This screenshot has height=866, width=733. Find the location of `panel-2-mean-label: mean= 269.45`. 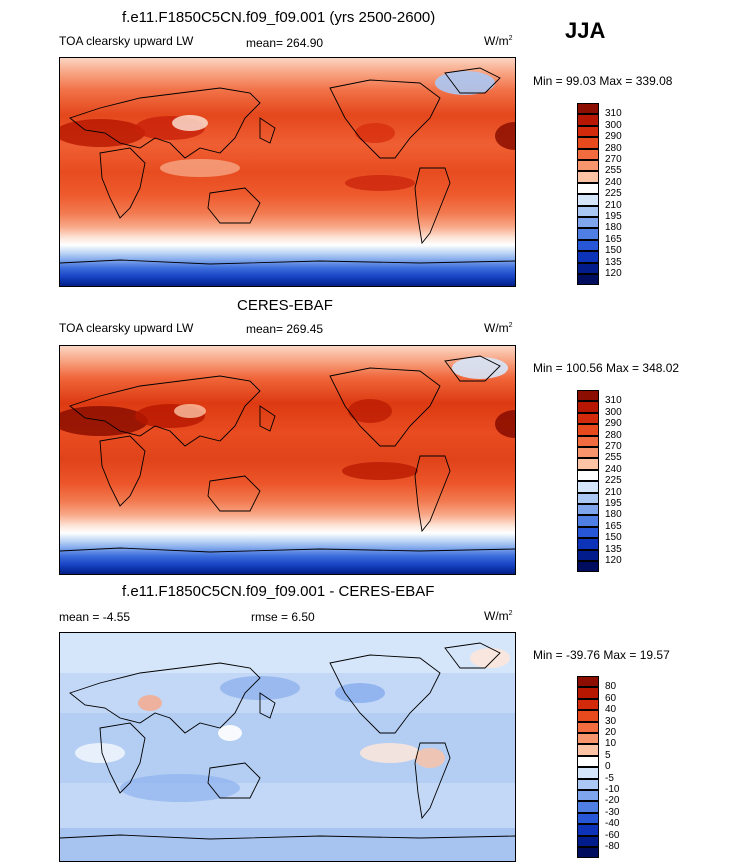

panel-2-mean-label: mean= 269.45 is located at coordinates (285, 329).